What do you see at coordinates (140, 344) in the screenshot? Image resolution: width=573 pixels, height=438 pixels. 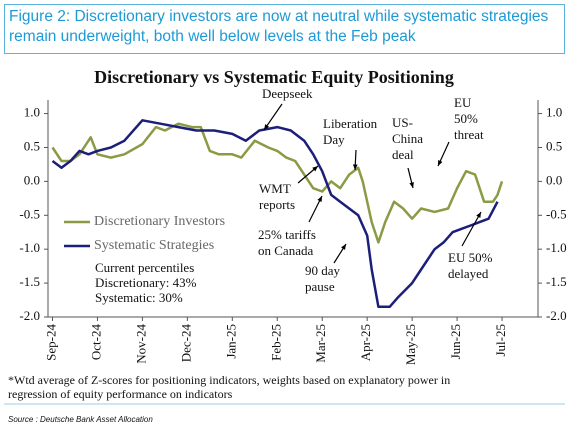 I see `x-tick-label: Nov-24` at bounding box center [140, 344].